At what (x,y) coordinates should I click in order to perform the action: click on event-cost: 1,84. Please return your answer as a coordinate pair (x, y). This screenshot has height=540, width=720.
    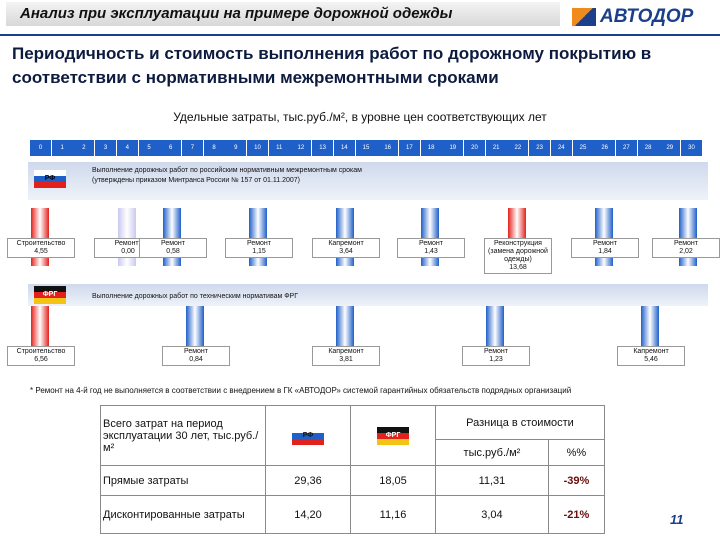
    Looking at the image, I should click on (605, 251).